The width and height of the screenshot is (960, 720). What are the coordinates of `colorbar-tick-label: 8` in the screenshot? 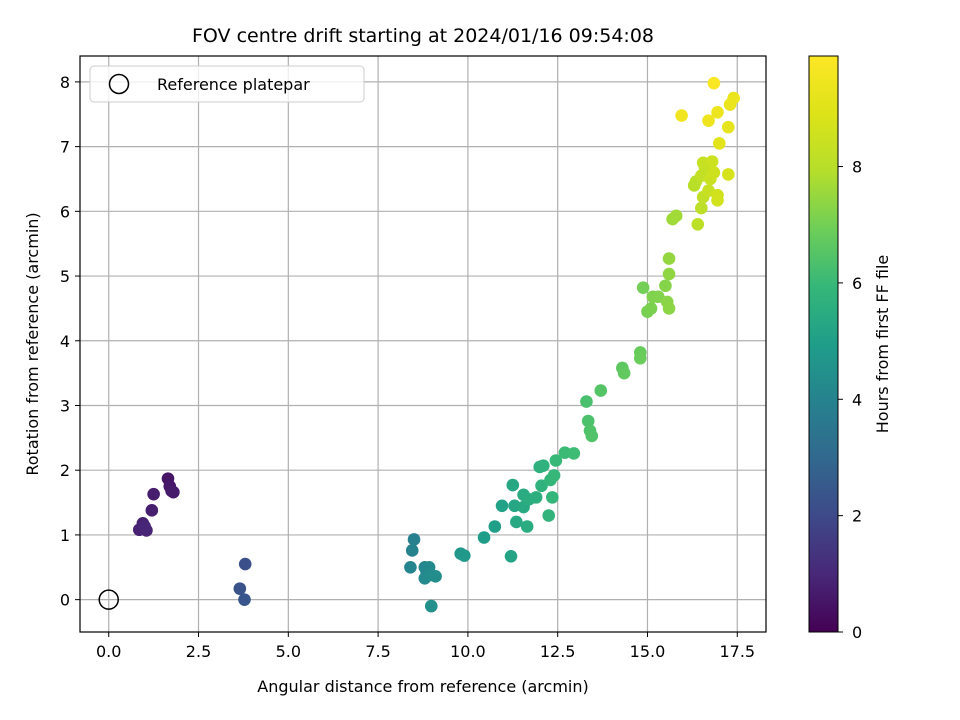 It's located at (857, 167).